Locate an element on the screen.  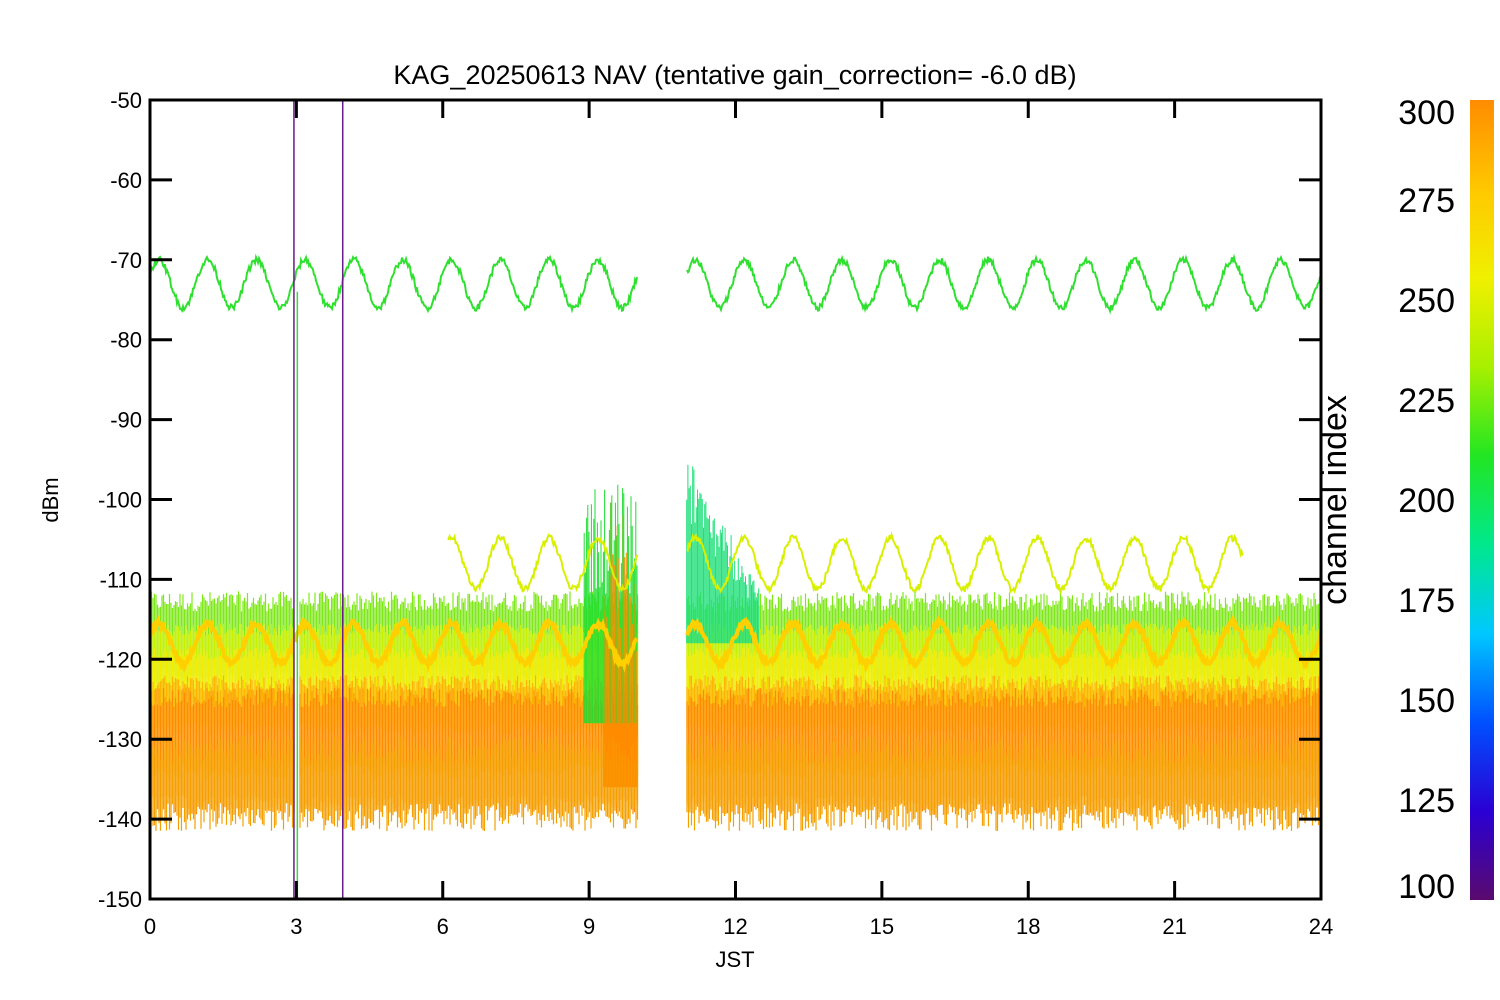
y-tick-label: -120 is located at coordinates (120, 659).